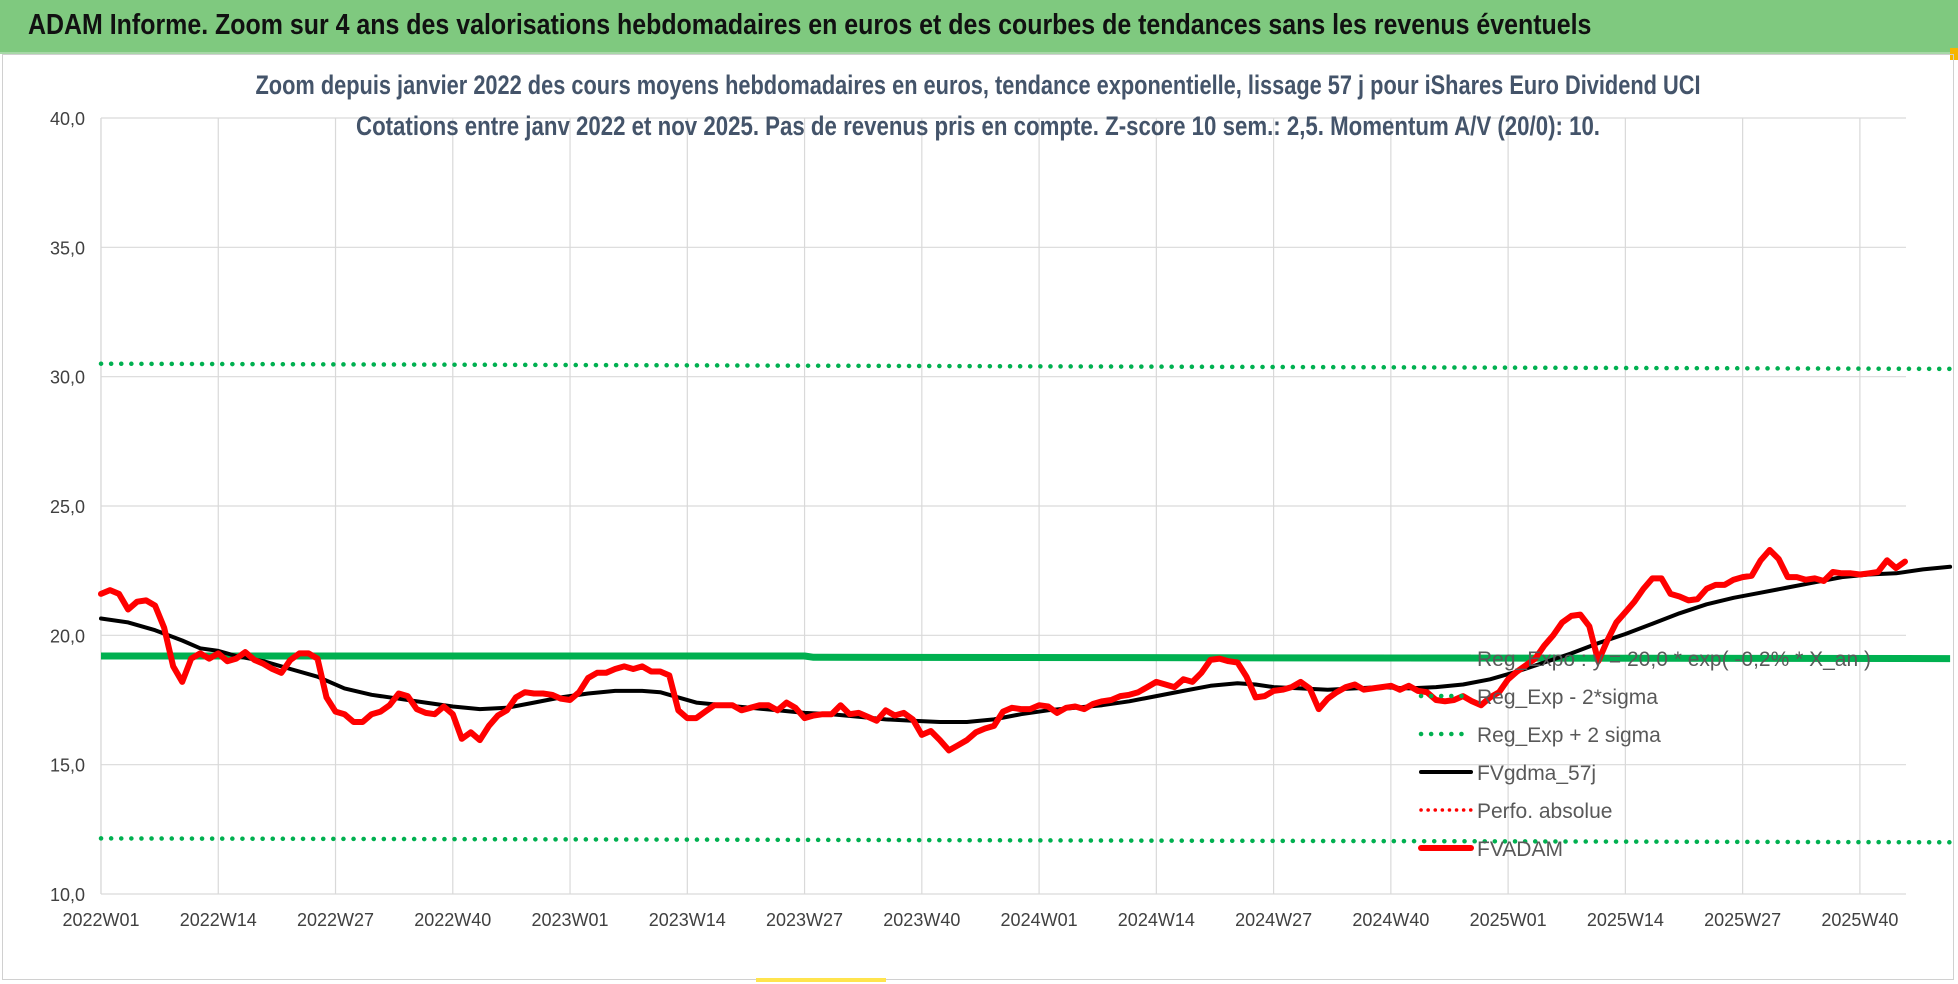  I want to click on legend-label: Reg_Exp + 2 sigma, so click(1569, 735).